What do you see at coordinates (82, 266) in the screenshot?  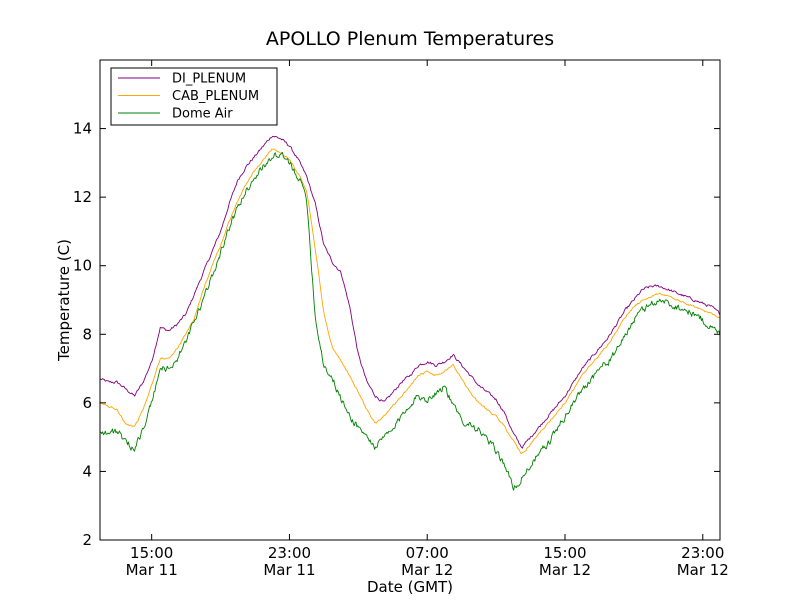 I see `y-tick-label: 10` at bounding box center [82, 266].